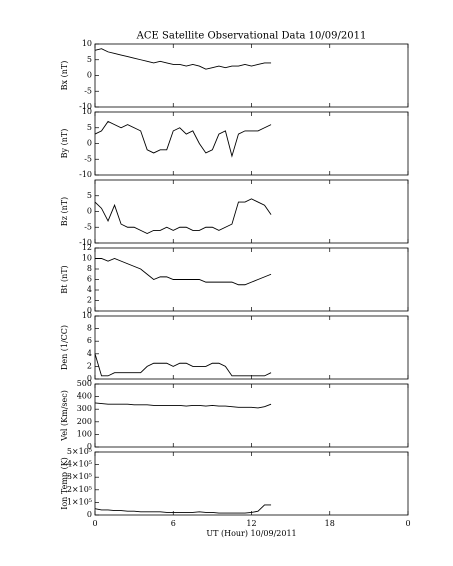 This screenshot has height=566, width=453. I want to click on x-tick-label: 18, so click(330, 523).